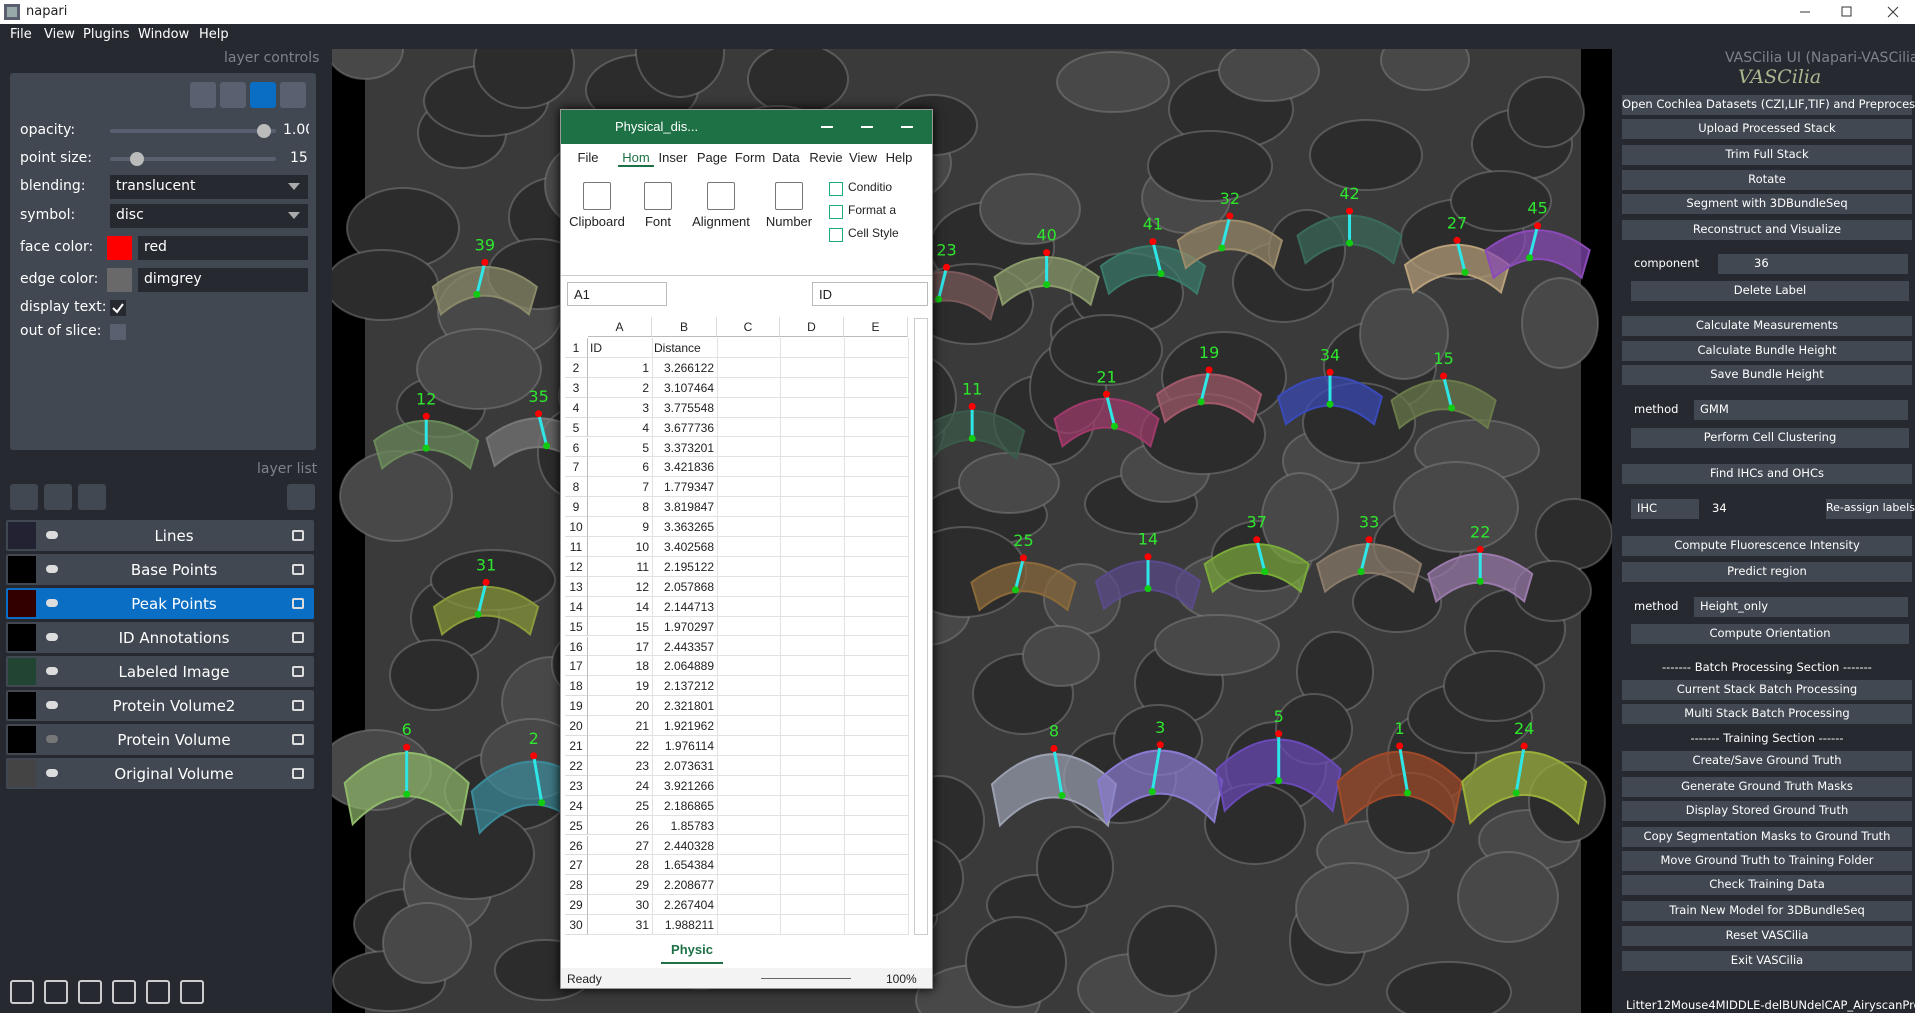  Describe the element at coordinates (21, 34) in the screenshot. I see `menu-item: File` at that location.